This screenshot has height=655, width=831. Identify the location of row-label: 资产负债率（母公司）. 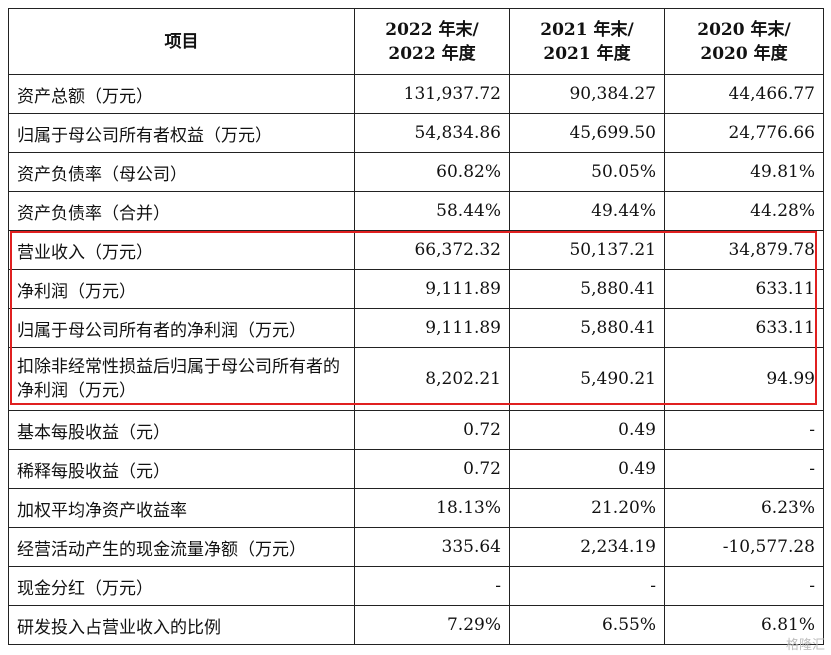
(181, 172).